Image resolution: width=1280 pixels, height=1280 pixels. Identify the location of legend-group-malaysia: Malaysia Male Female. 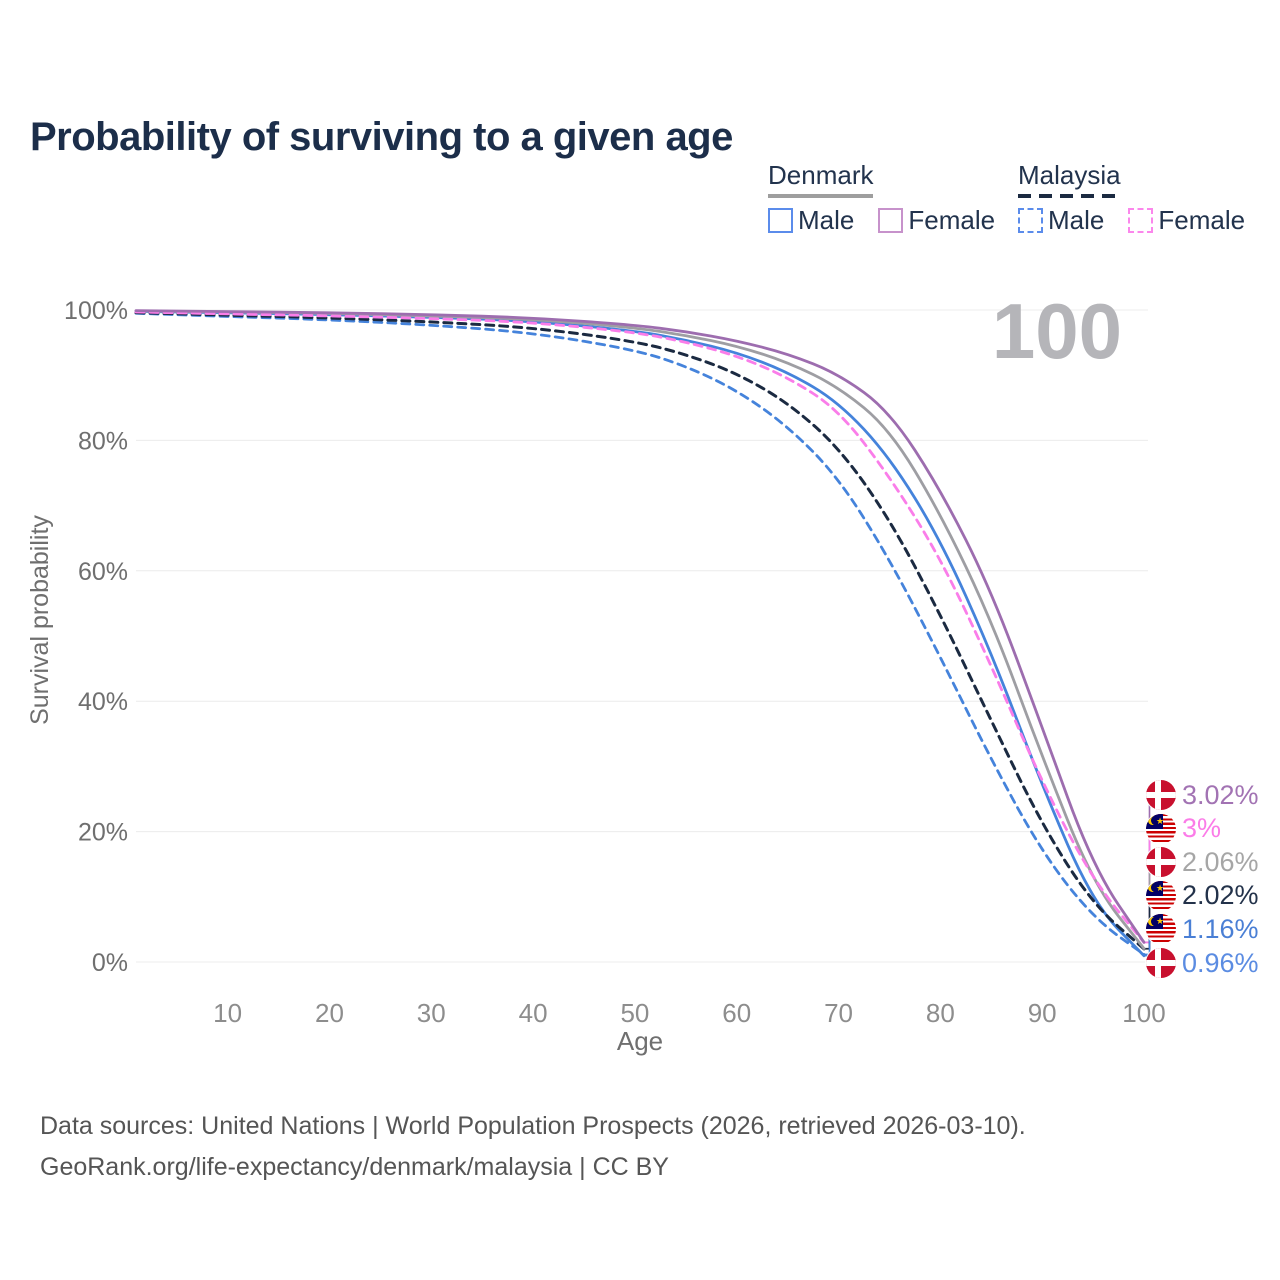
(1131, 198).